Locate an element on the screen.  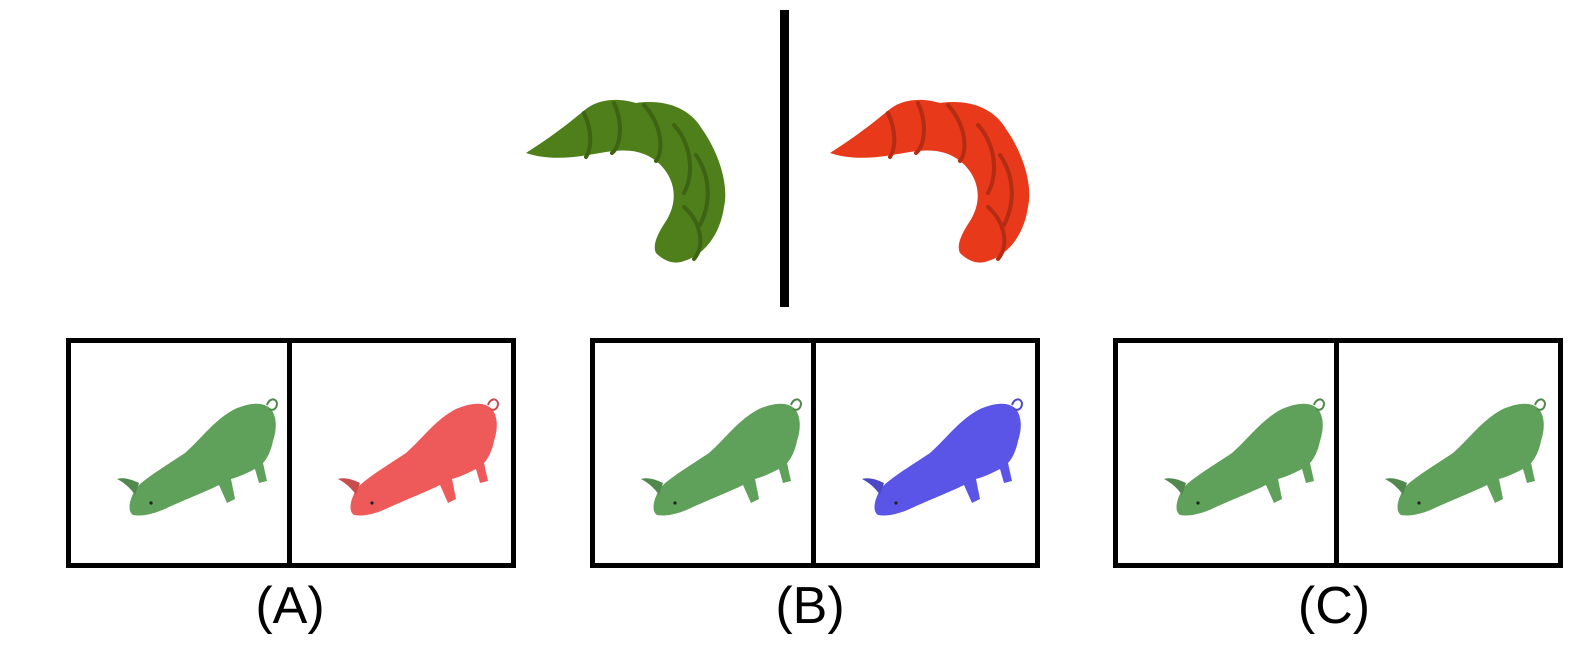
option-c-divider is located at coordinates (1336, 453).